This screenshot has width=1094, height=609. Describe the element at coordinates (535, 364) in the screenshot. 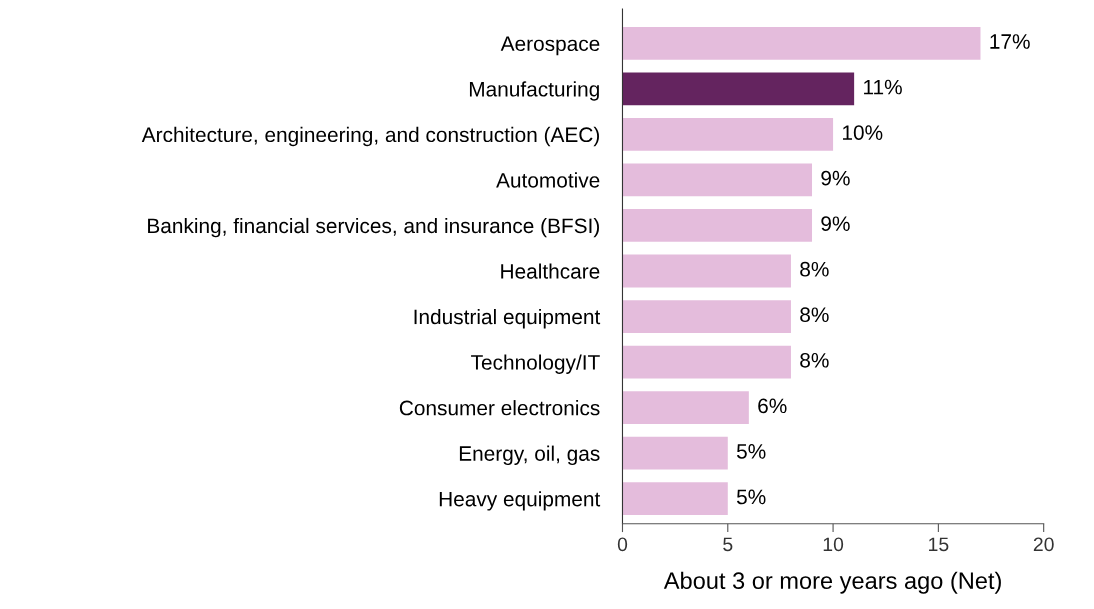

I see `y-tick-label: Technology/IT` at that location.